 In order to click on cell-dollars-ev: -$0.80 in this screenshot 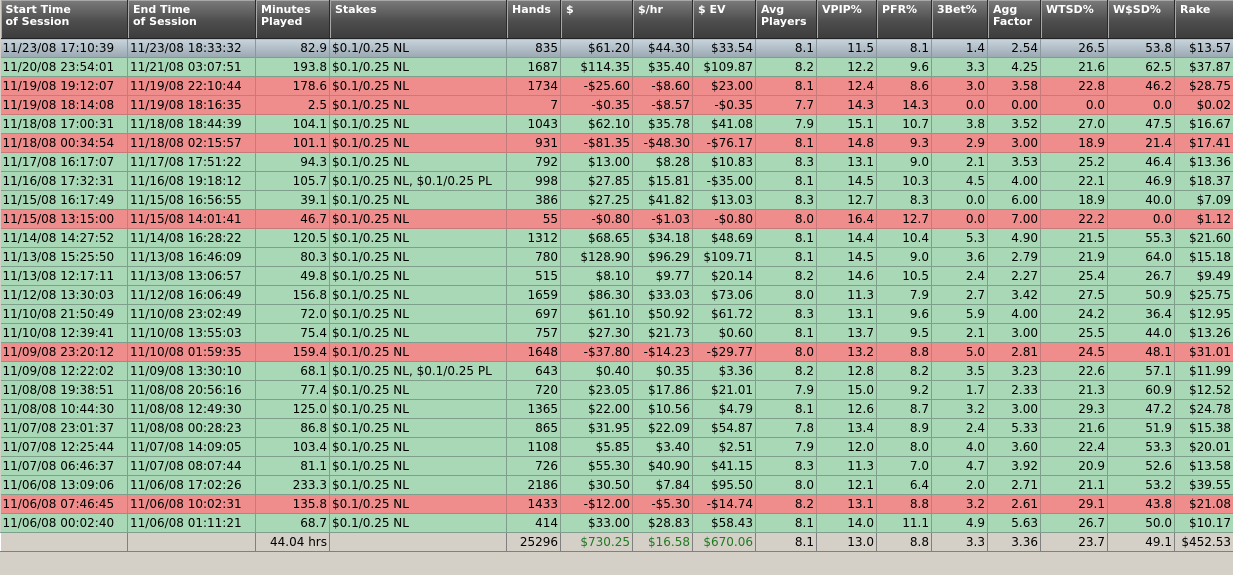, I will do `click(724, 219)`.